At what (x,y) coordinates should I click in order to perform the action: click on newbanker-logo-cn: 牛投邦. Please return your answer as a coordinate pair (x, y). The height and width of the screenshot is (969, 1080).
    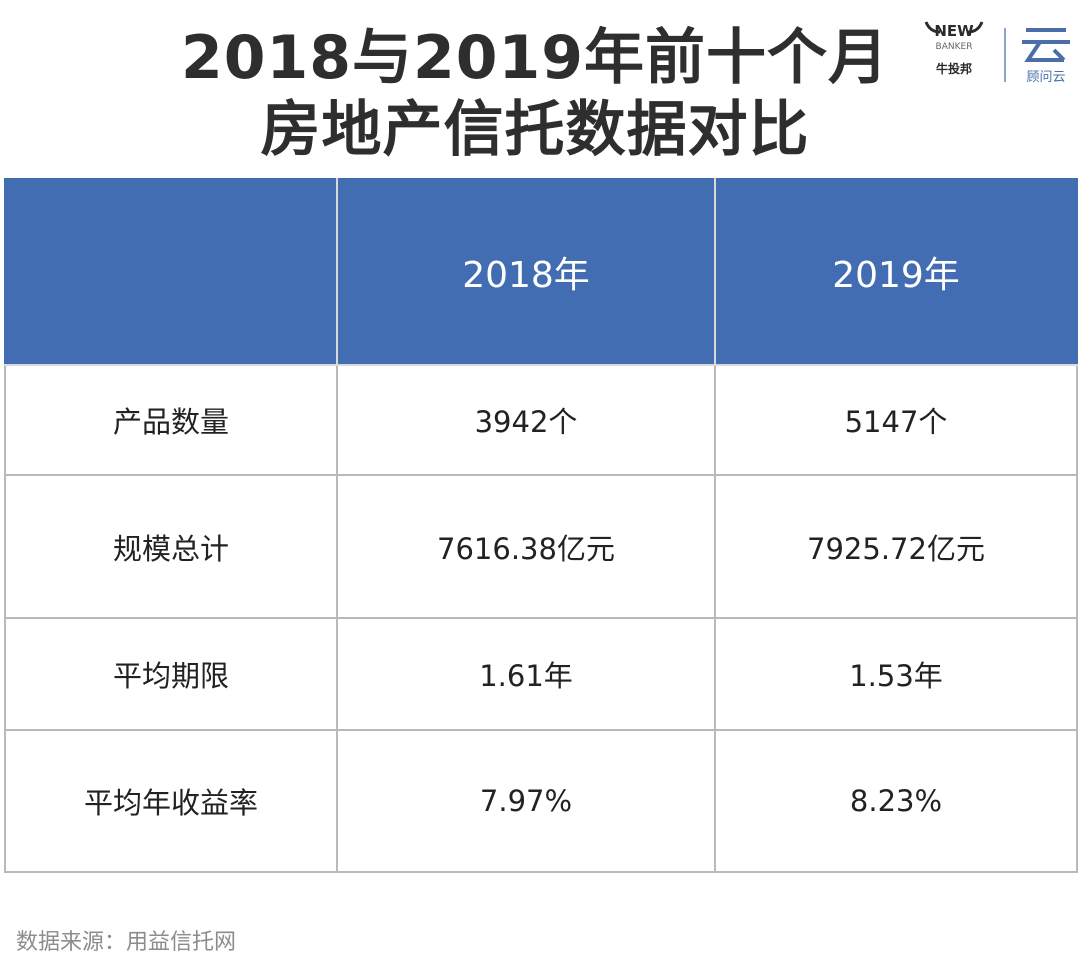
    Looking at the image, I should click on (953, 69).